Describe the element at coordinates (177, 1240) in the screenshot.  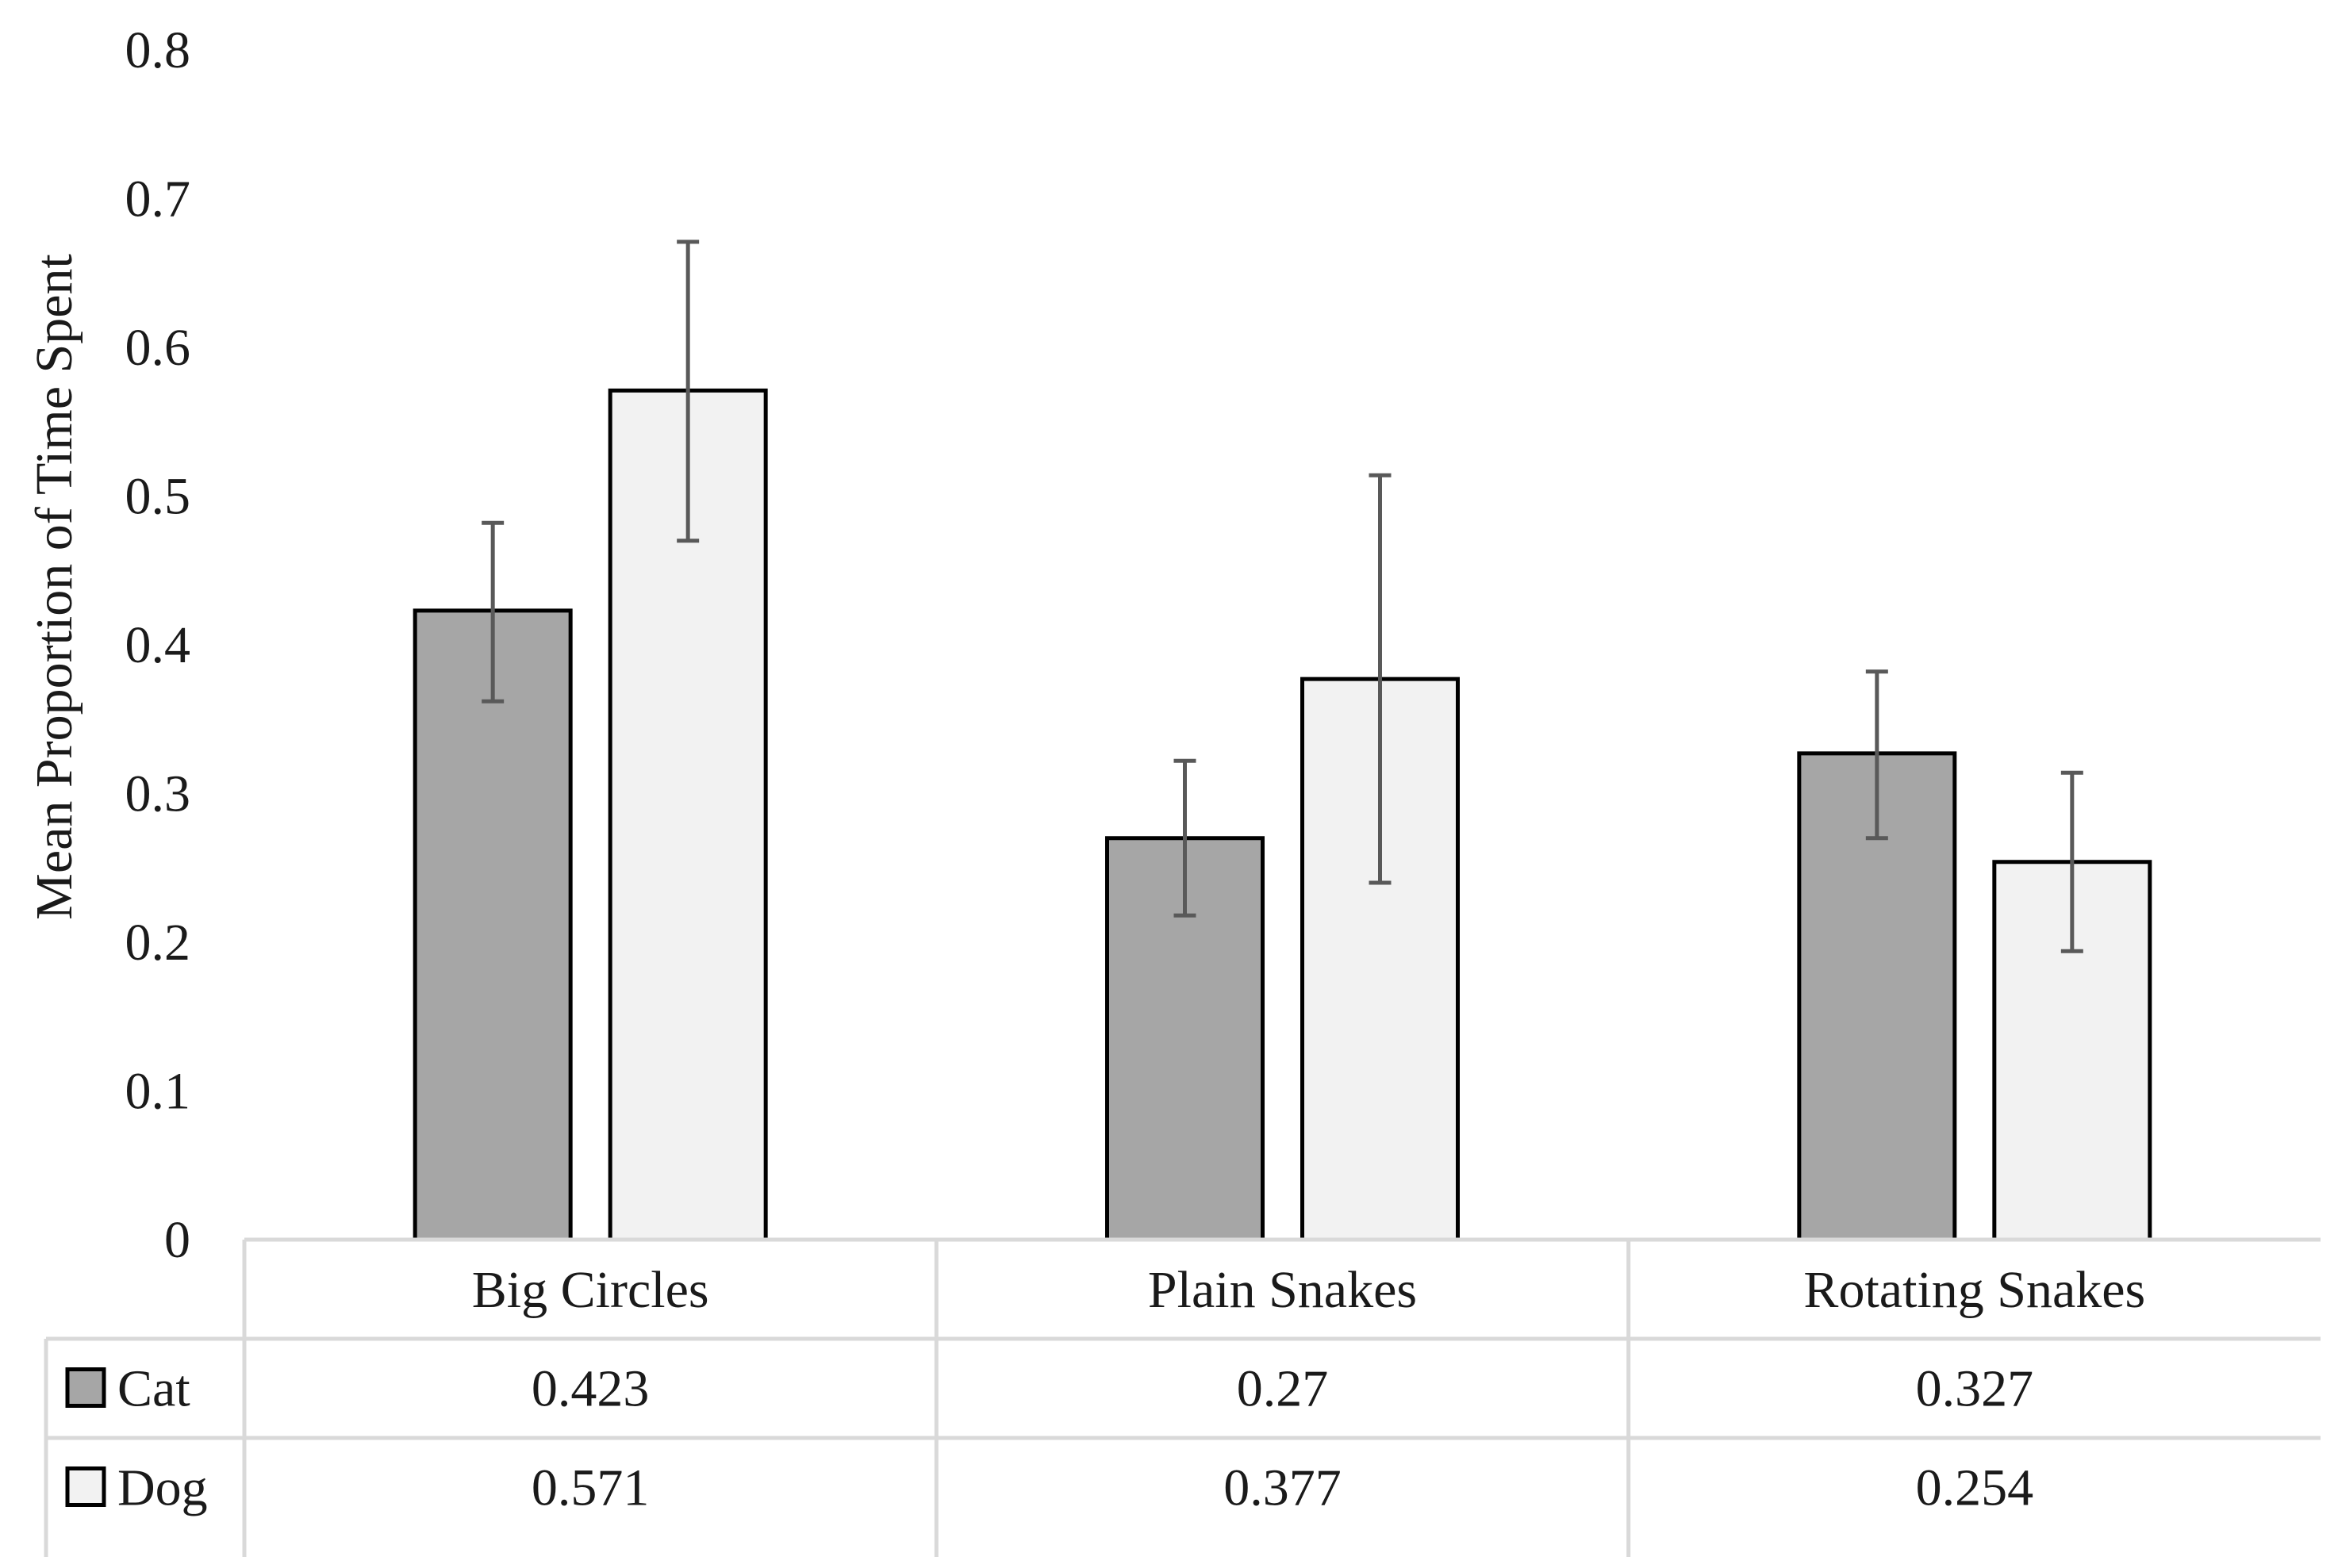
I see `y-tick-label: 0` at that location.